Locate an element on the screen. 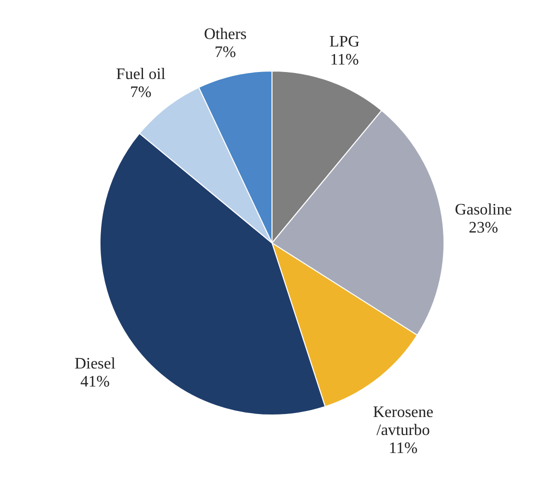 The width and height of the screenshot is (544, 486). slice-label: LPG is located at coordinates (344, 42).